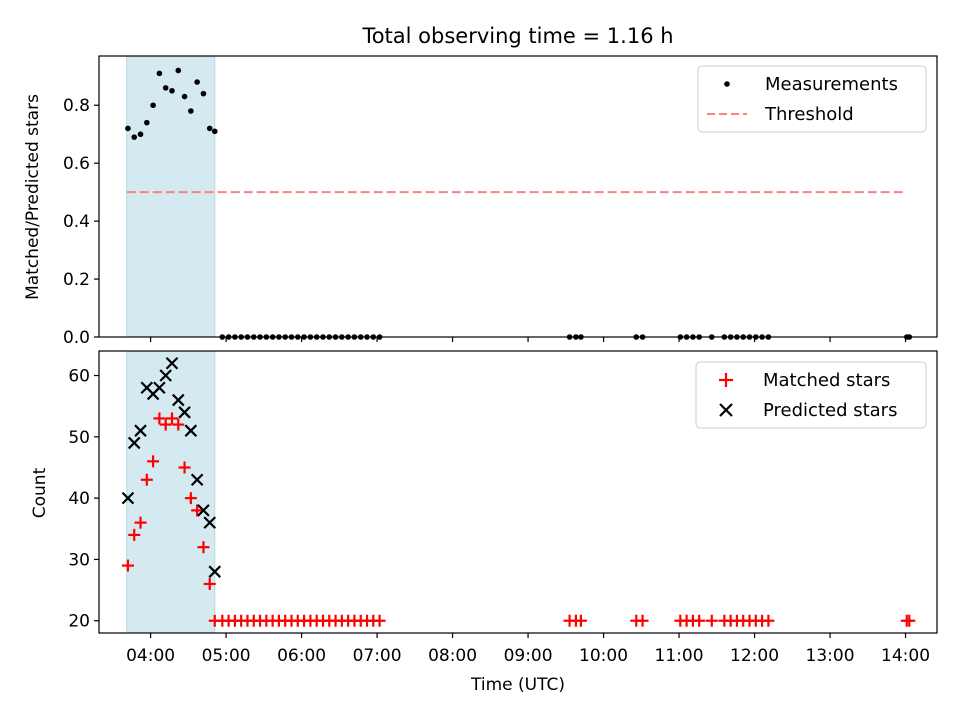  Describe the element at coordinates (826, 380) in the screenshot. I see `legend-matched-label: Matched stars` at that location.